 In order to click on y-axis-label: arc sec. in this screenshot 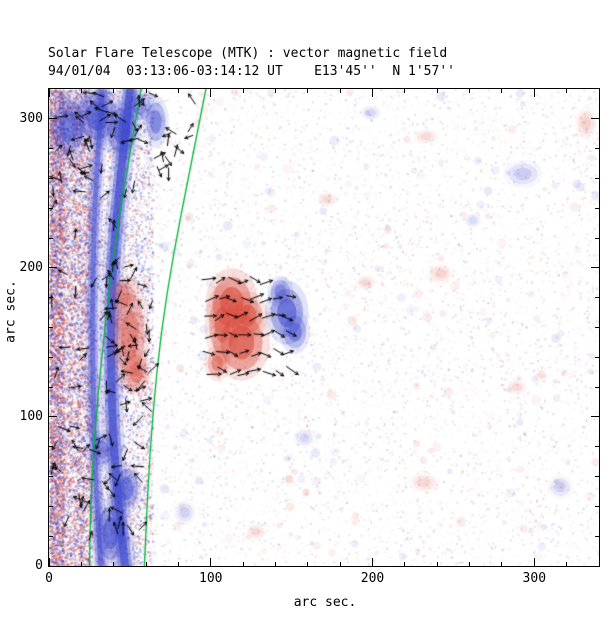, I will do `click(11, 311)`.